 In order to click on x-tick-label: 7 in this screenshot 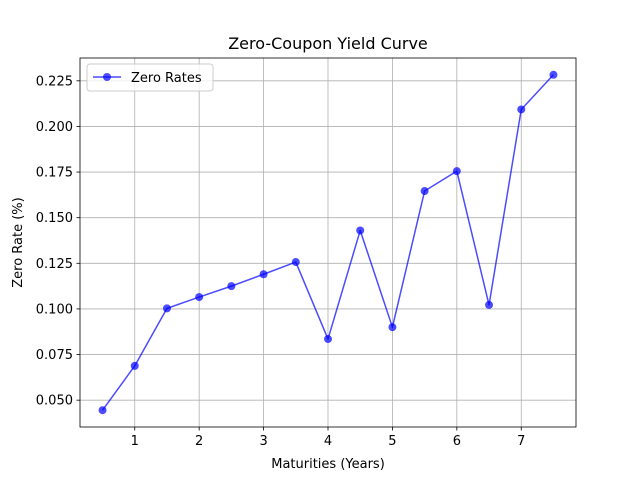, I will do `click(521, 441)`.